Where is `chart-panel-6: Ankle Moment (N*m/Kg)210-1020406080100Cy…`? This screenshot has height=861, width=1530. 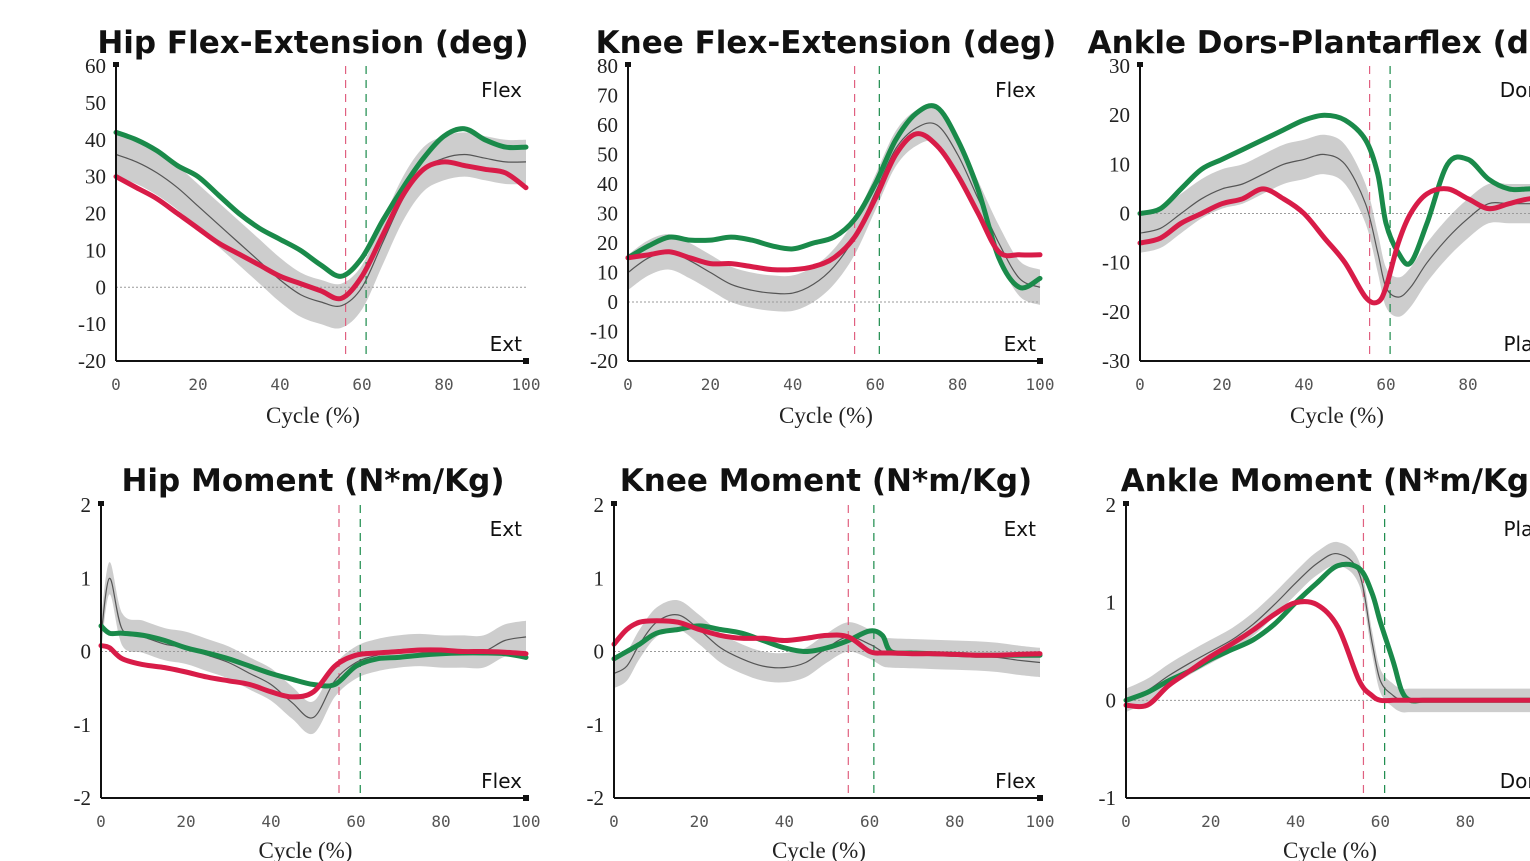
chart-panel-6: Ankle Moment (N*m/Kg)210-1020406080100Cy… is located at coordinates (1314, 662).